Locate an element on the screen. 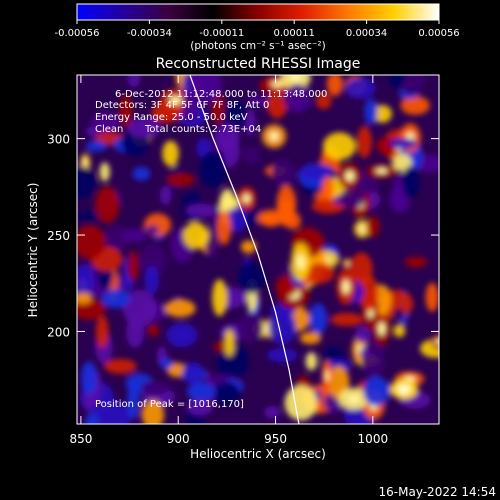 The width and height of the screenshot is (500, 500). annotation-total-counts: Total counts: 2.73E+04 is located at coordinates (202, 129).